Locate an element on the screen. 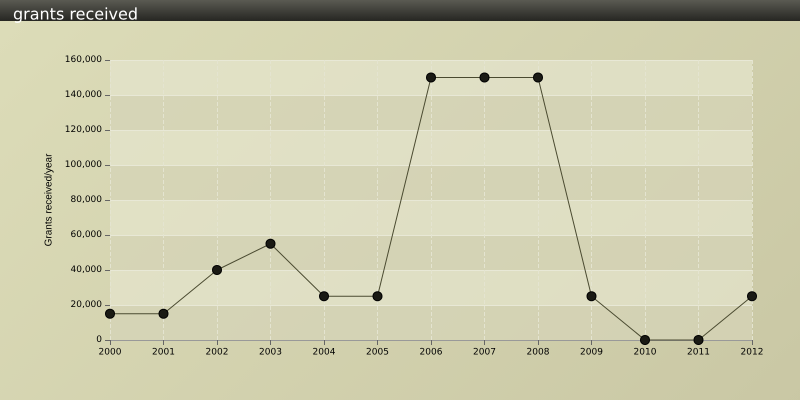  chart-title: grants received is located at coordinates (75, 14).